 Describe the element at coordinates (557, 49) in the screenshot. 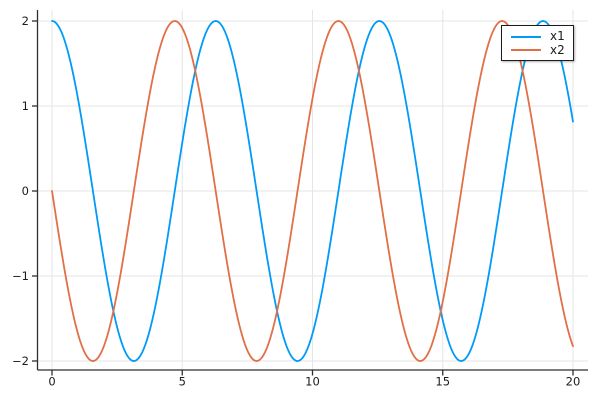

I see `legend-label-x2: x2` at that location.